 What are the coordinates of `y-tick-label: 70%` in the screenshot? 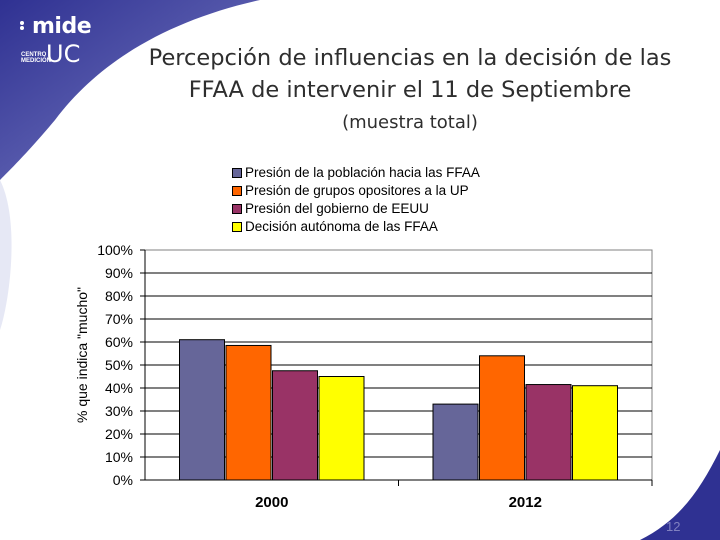 It's located at (119, 319).